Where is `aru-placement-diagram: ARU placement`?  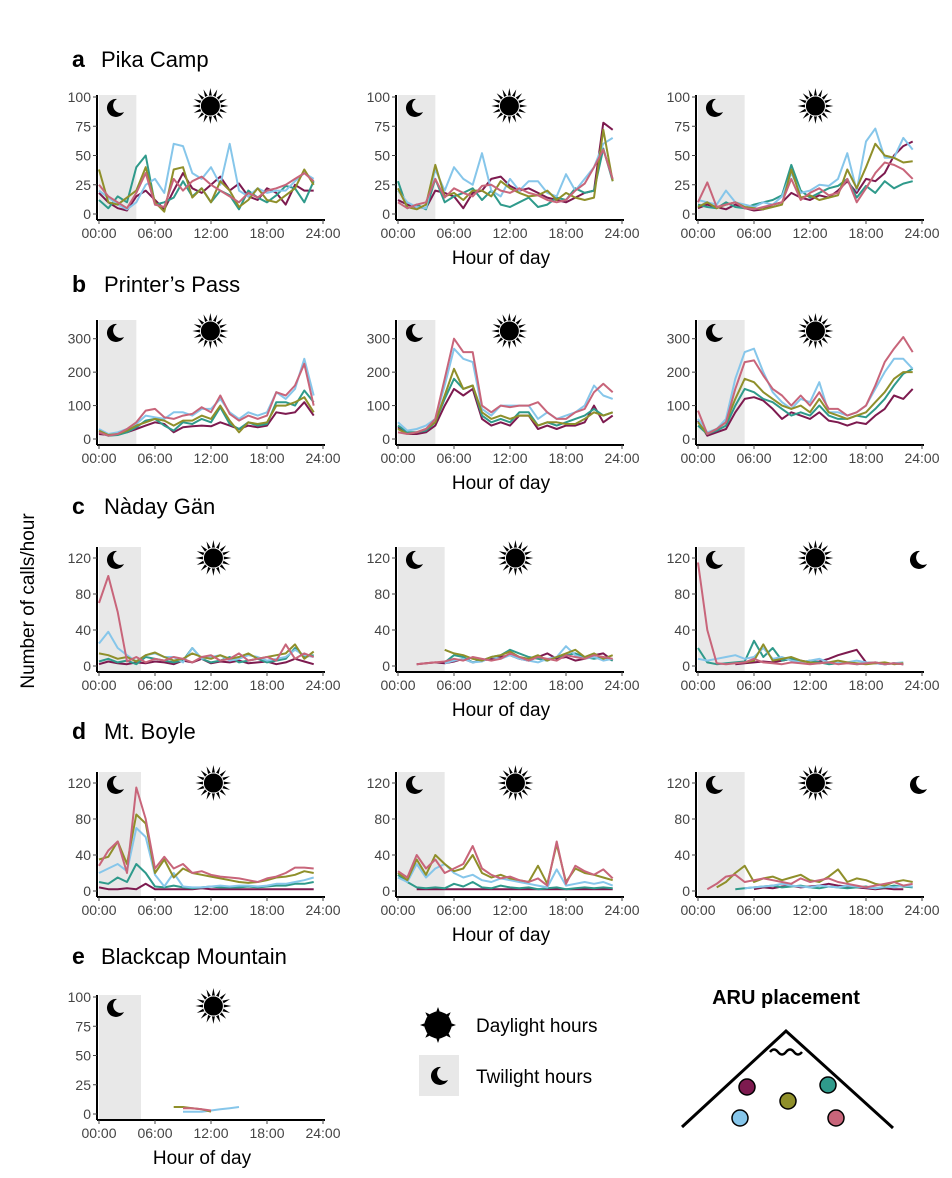
aru-placement-diagram: ARU placement is located at coordinates (787, 1058).